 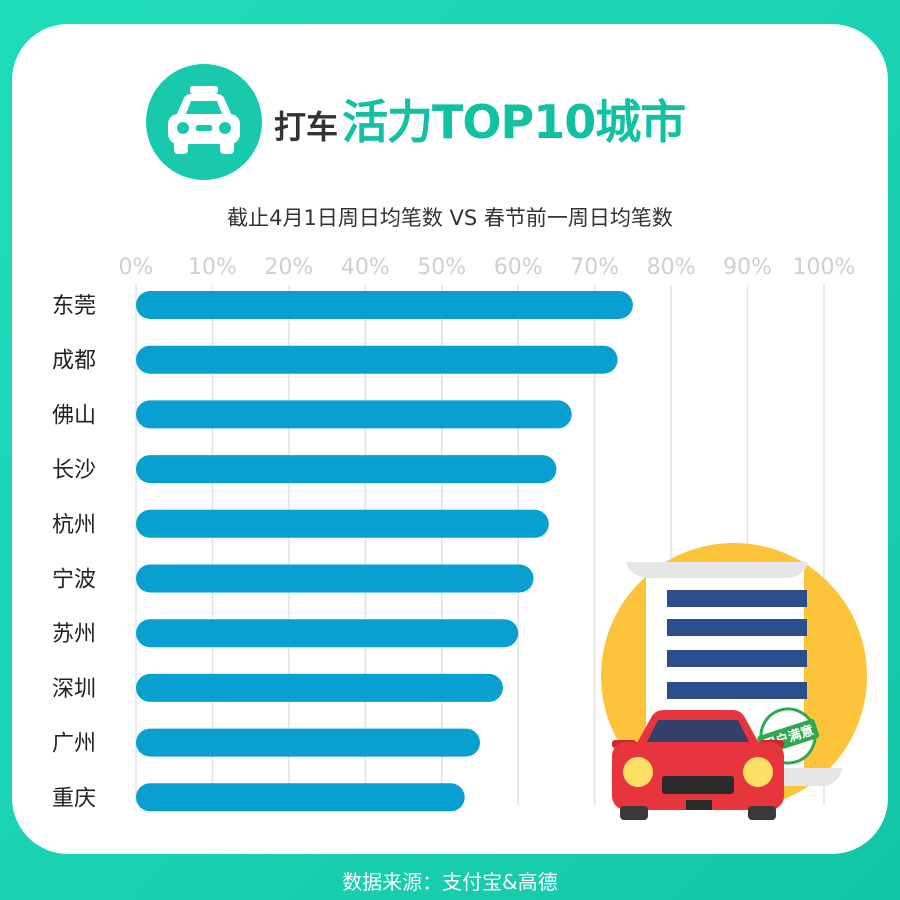 I want to click on taxi-icon, so click(x=204, y=122).